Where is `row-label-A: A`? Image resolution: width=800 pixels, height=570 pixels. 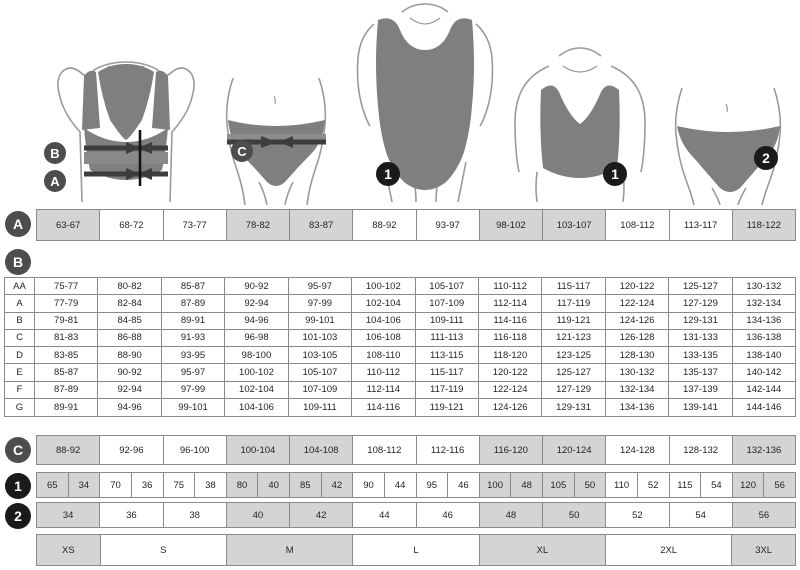
row-label-A: A is located at coordinates (18, 224).